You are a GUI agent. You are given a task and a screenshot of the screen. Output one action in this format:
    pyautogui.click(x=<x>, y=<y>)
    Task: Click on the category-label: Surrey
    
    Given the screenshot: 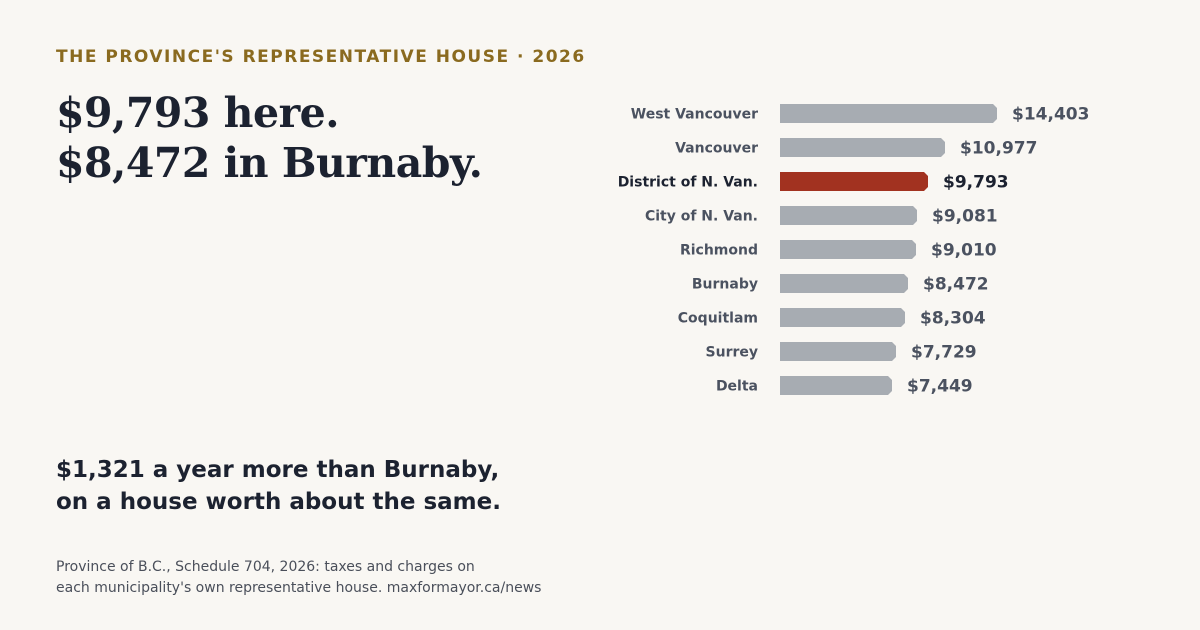 What is the action you would take?
    pyautogui.click(x=732, y=353)
    